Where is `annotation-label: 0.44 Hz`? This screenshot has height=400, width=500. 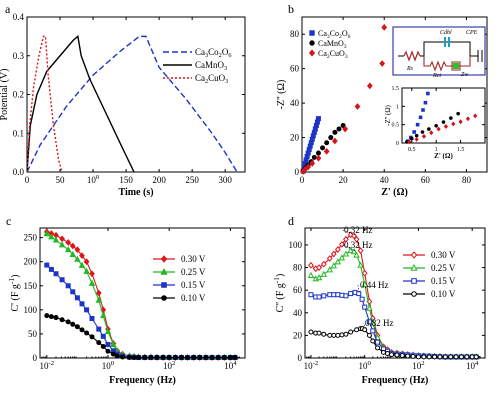 annotation-label: 0.44 Hz is located at coordinates (374, 285).